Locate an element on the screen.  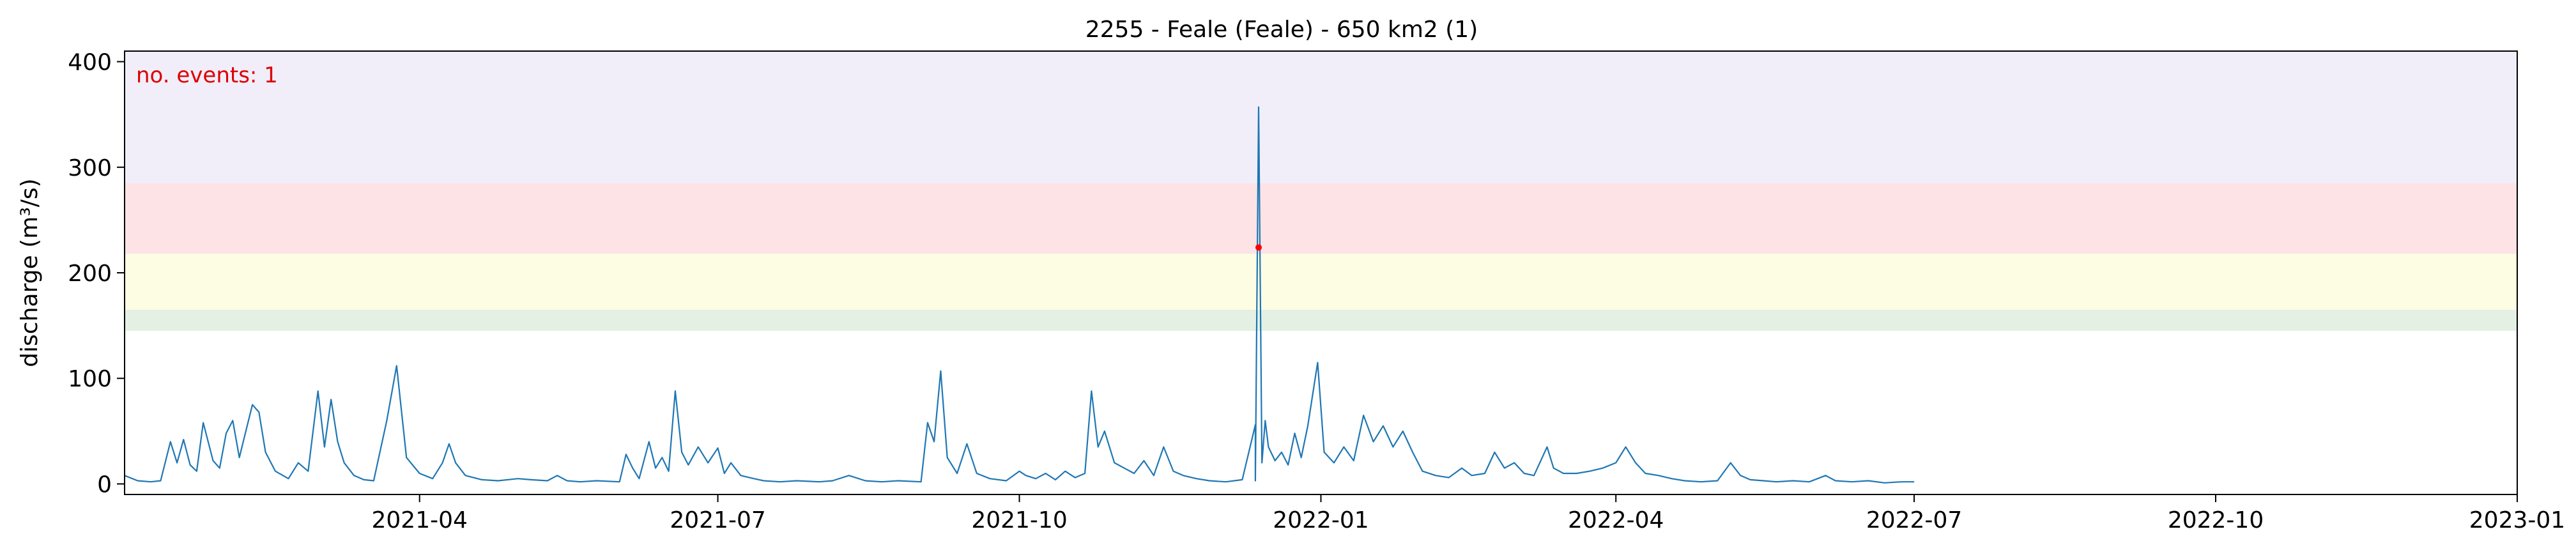
y-axis: 0 100 200 300 400 is located at coordinates (96, 274).